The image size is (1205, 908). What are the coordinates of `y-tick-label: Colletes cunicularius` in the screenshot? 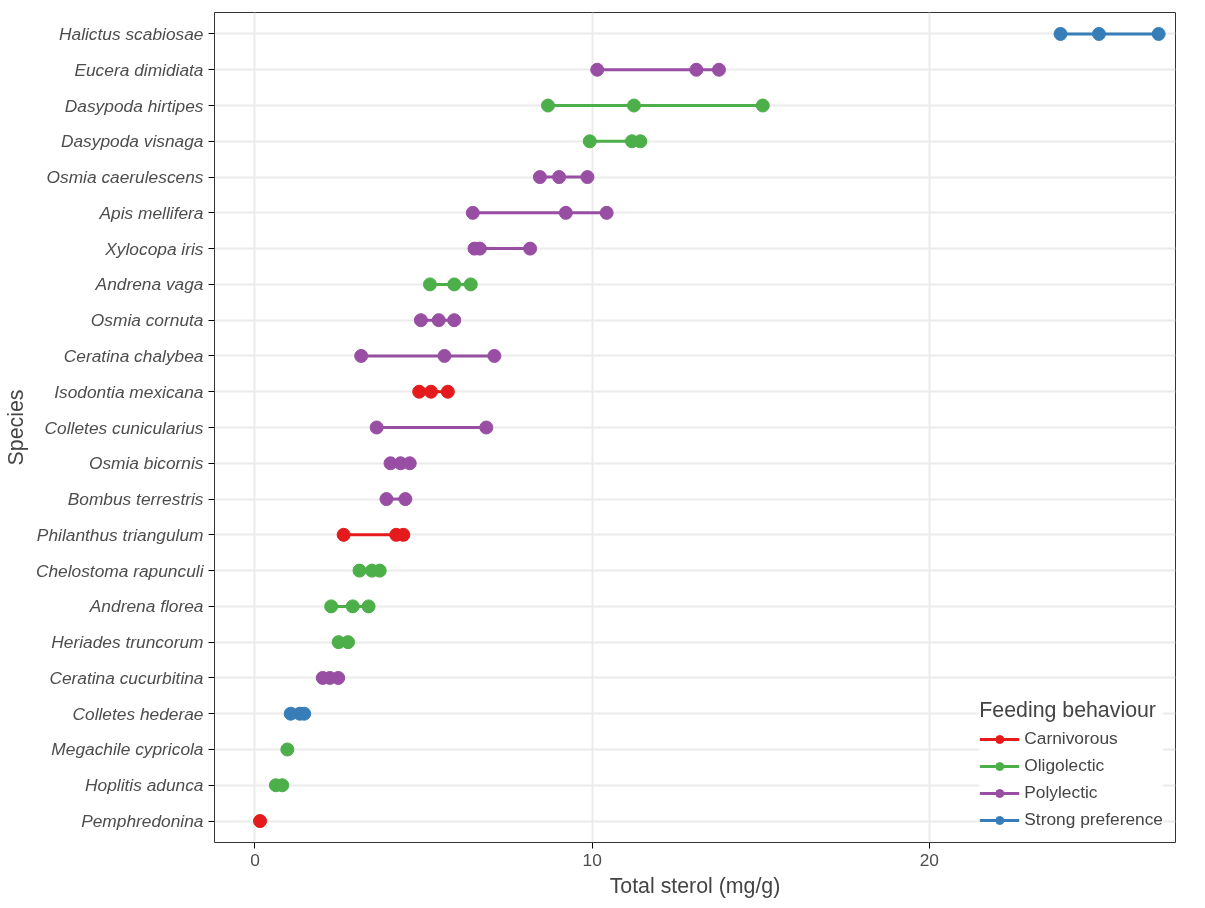 It's located at (124, 427).